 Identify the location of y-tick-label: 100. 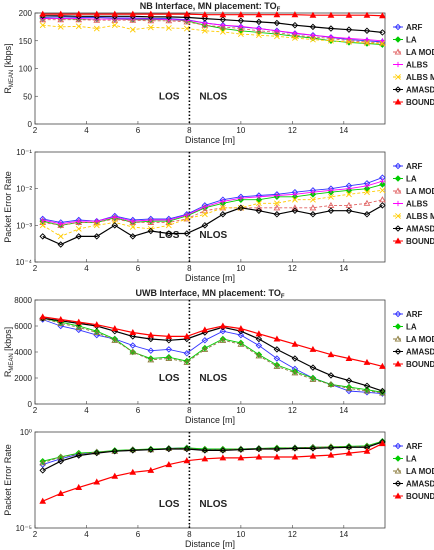
(26, 69).